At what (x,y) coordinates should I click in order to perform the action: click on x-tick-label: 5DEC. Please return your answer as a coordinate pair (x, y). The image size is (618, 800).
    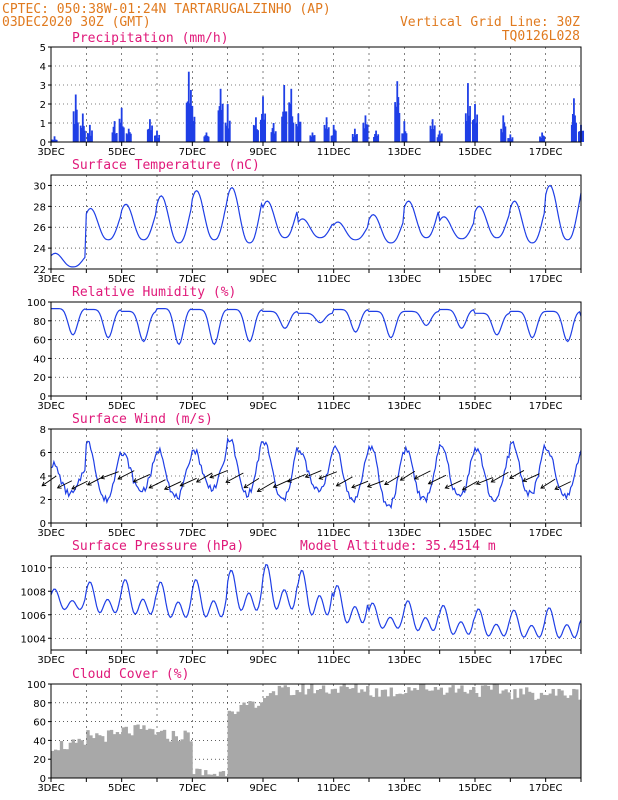
    Looking at the image, I should click on (121, 406).